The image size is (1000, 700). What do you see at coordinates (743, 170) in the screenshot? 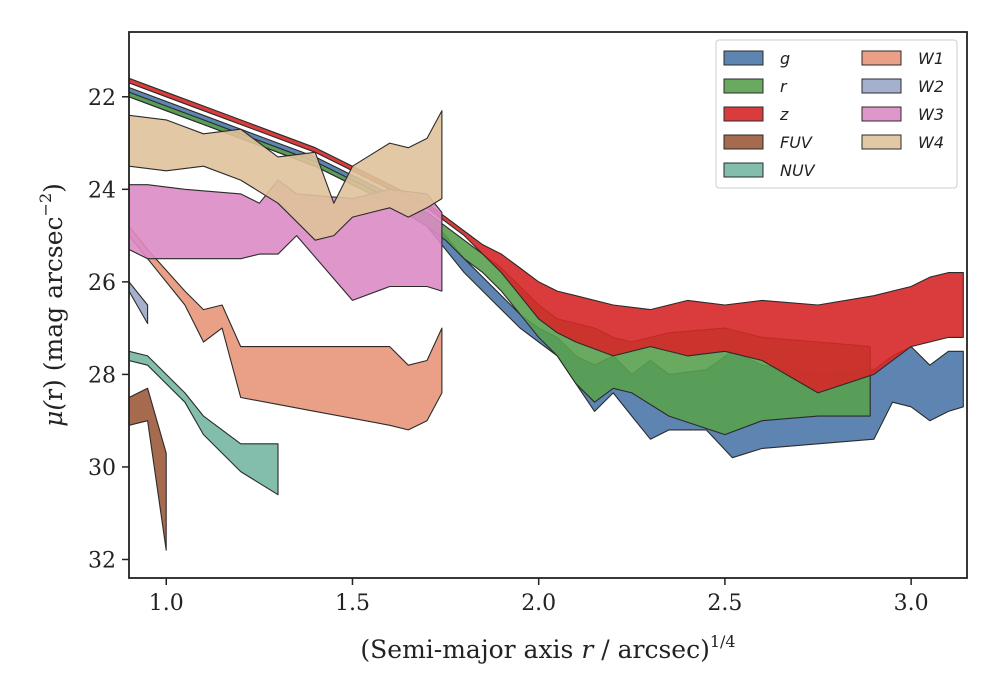
I see `legend-swatch-nuv` at bounding box center [743, 170].